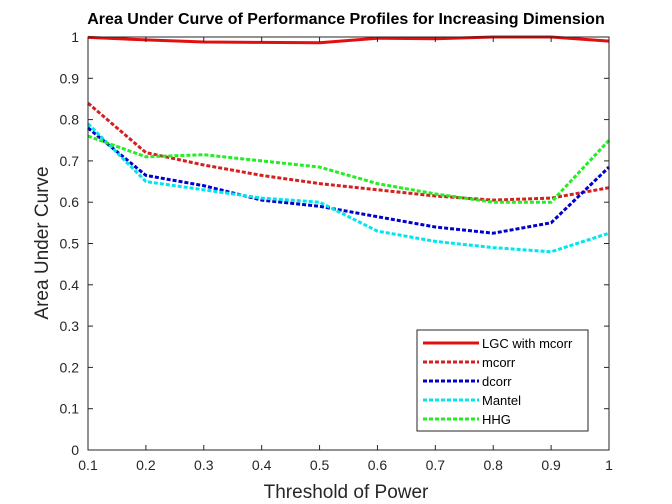  Describe the element at coordinates (42, 242) in the screenshot. I see `y-axis-label: Area Under Curve` at that location.